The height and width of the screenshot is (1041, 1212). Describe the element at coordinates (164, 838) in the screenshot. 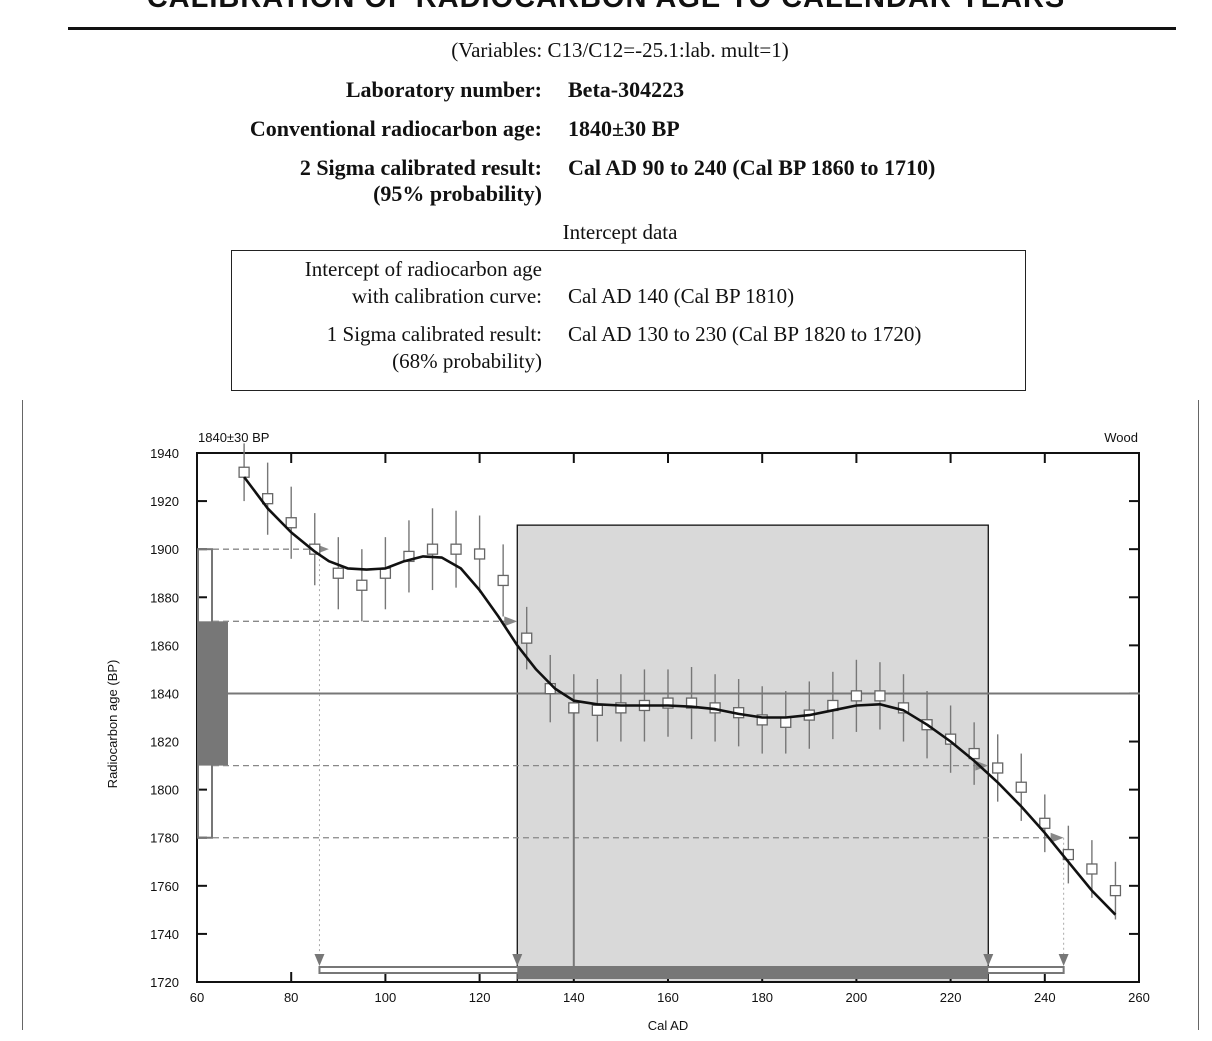

I see `y-tick-label: 1780` at that location.